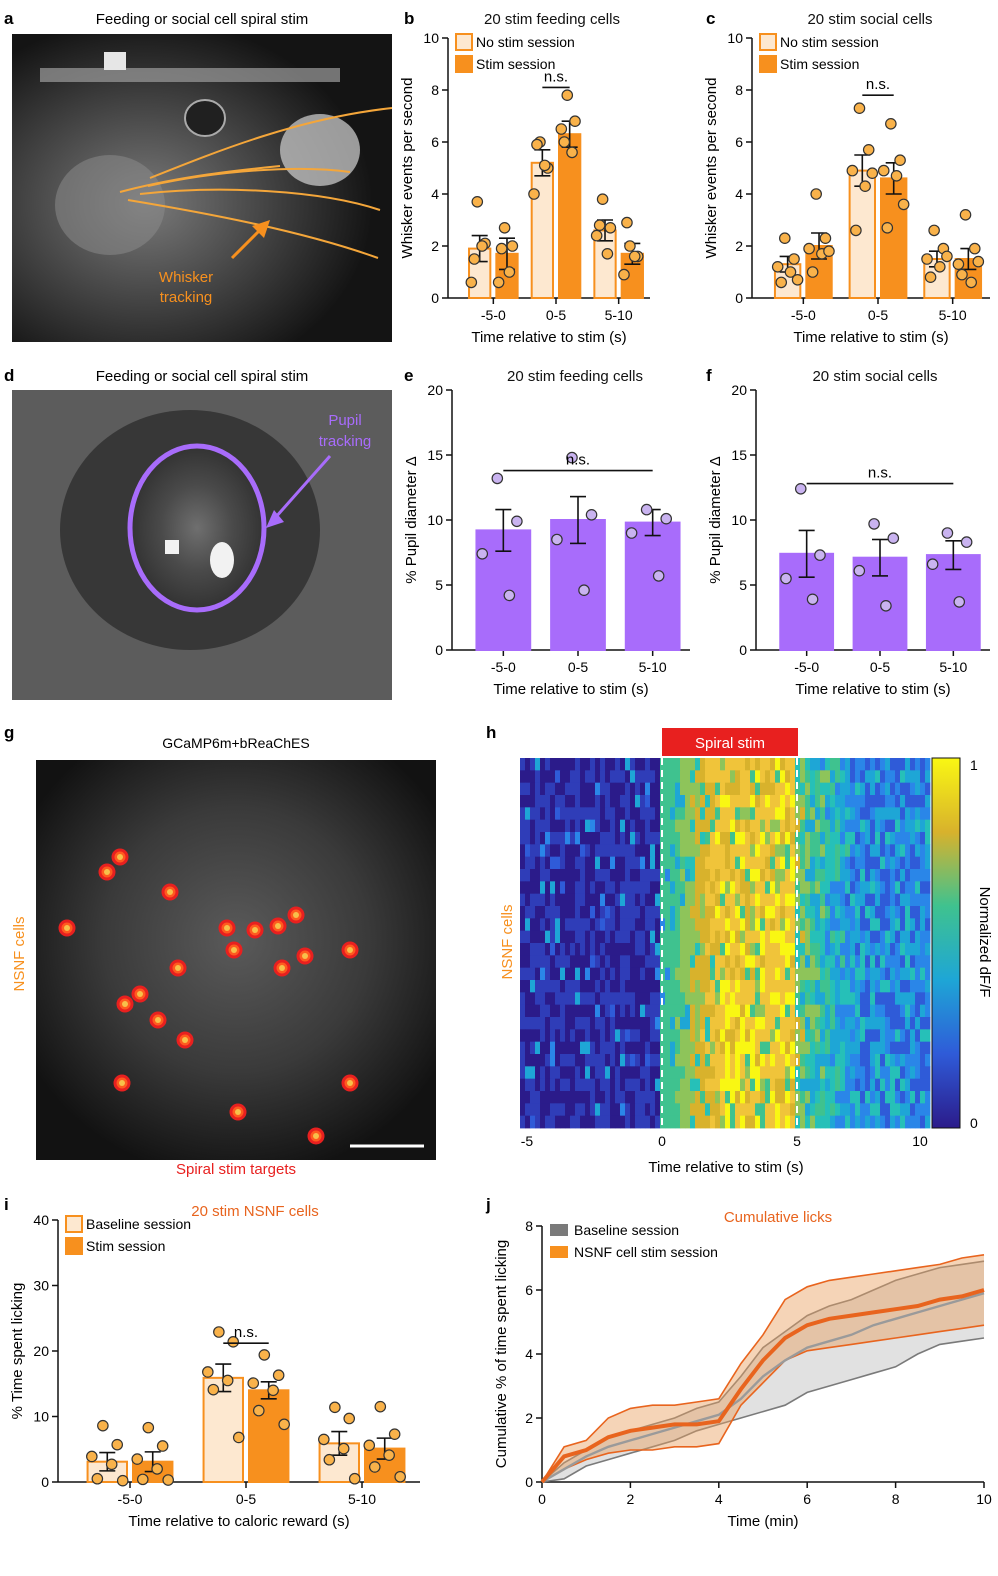 Image resolution: width=998 pixels, height=1576 pixels. I want to click on legend-swatch-b, so click(464, 64).